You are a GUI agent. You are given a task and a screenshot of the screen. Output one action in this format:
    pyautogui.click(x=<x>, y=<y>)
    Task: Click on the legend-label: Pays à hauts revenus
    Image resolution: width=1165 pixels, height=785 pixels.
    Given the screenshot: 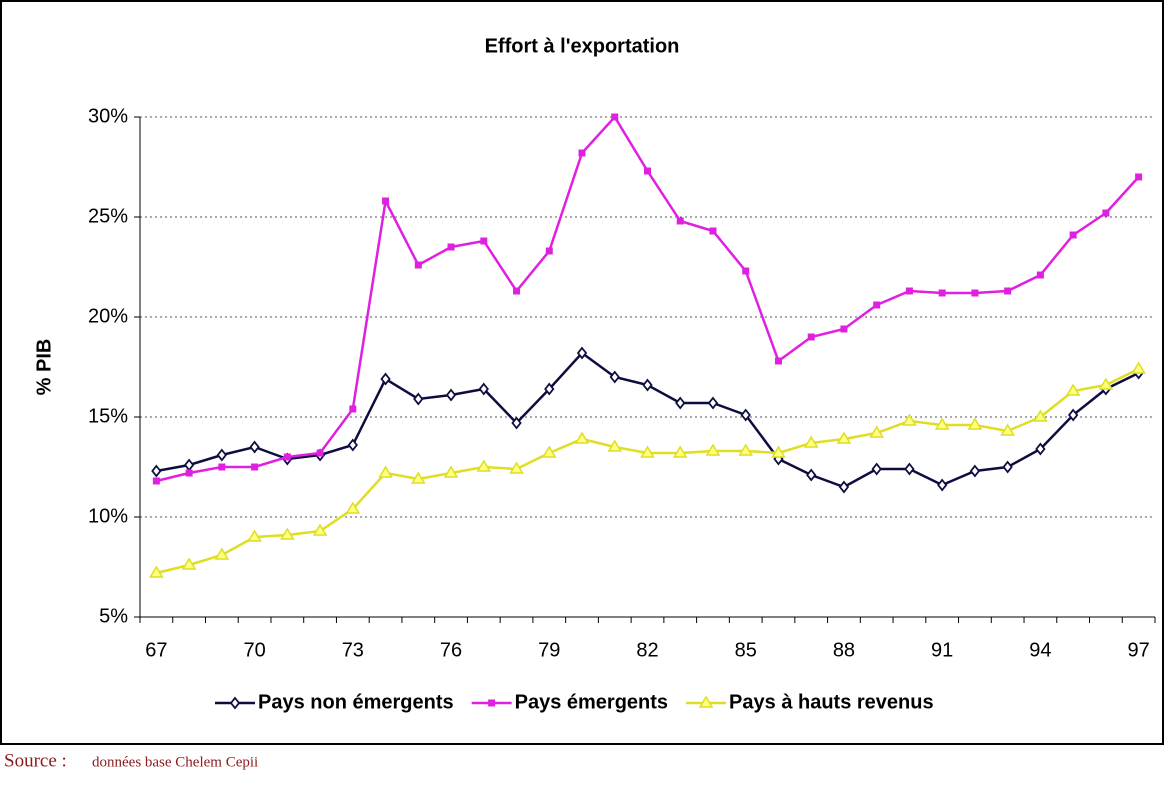 What is the action you would take?
    pyautogui.click(x=831, y=702)
    